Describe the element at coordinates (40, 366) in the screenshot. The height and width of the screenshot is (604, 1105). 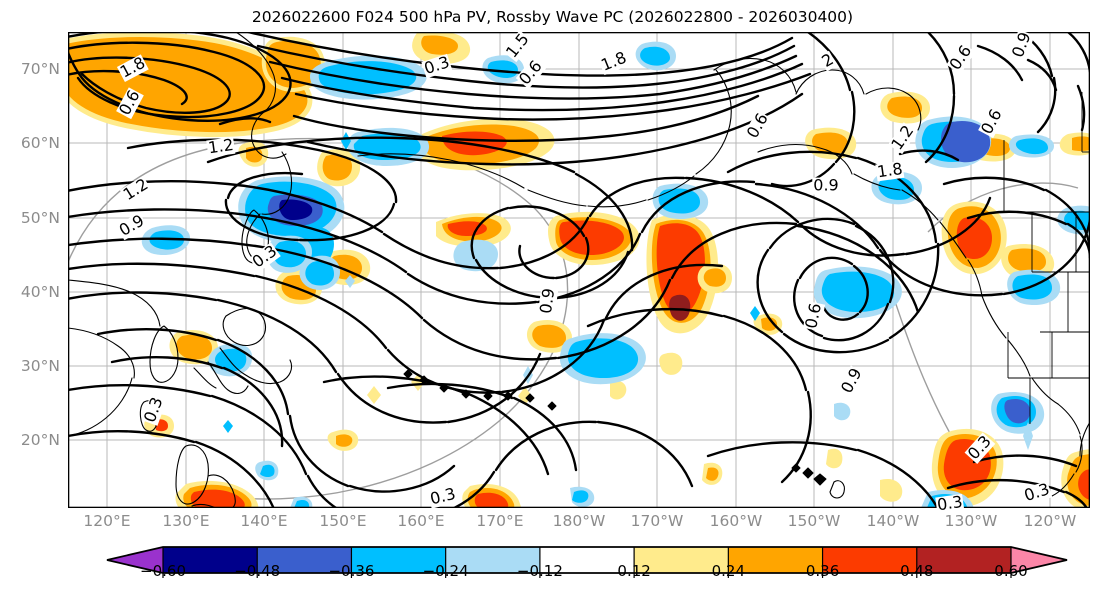
I see `ytick-label-30n: 30°N` at that location.